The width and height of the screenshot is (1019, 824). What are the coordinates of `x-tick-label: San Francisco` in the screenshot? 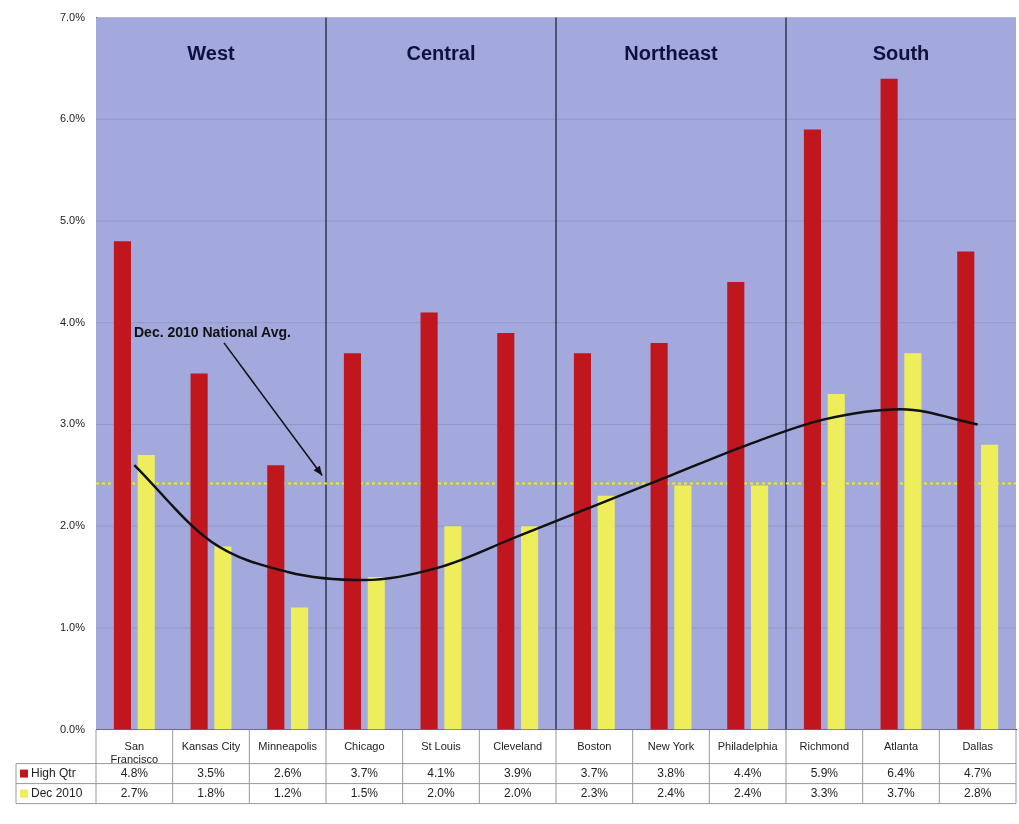 It's located at (134, 753).